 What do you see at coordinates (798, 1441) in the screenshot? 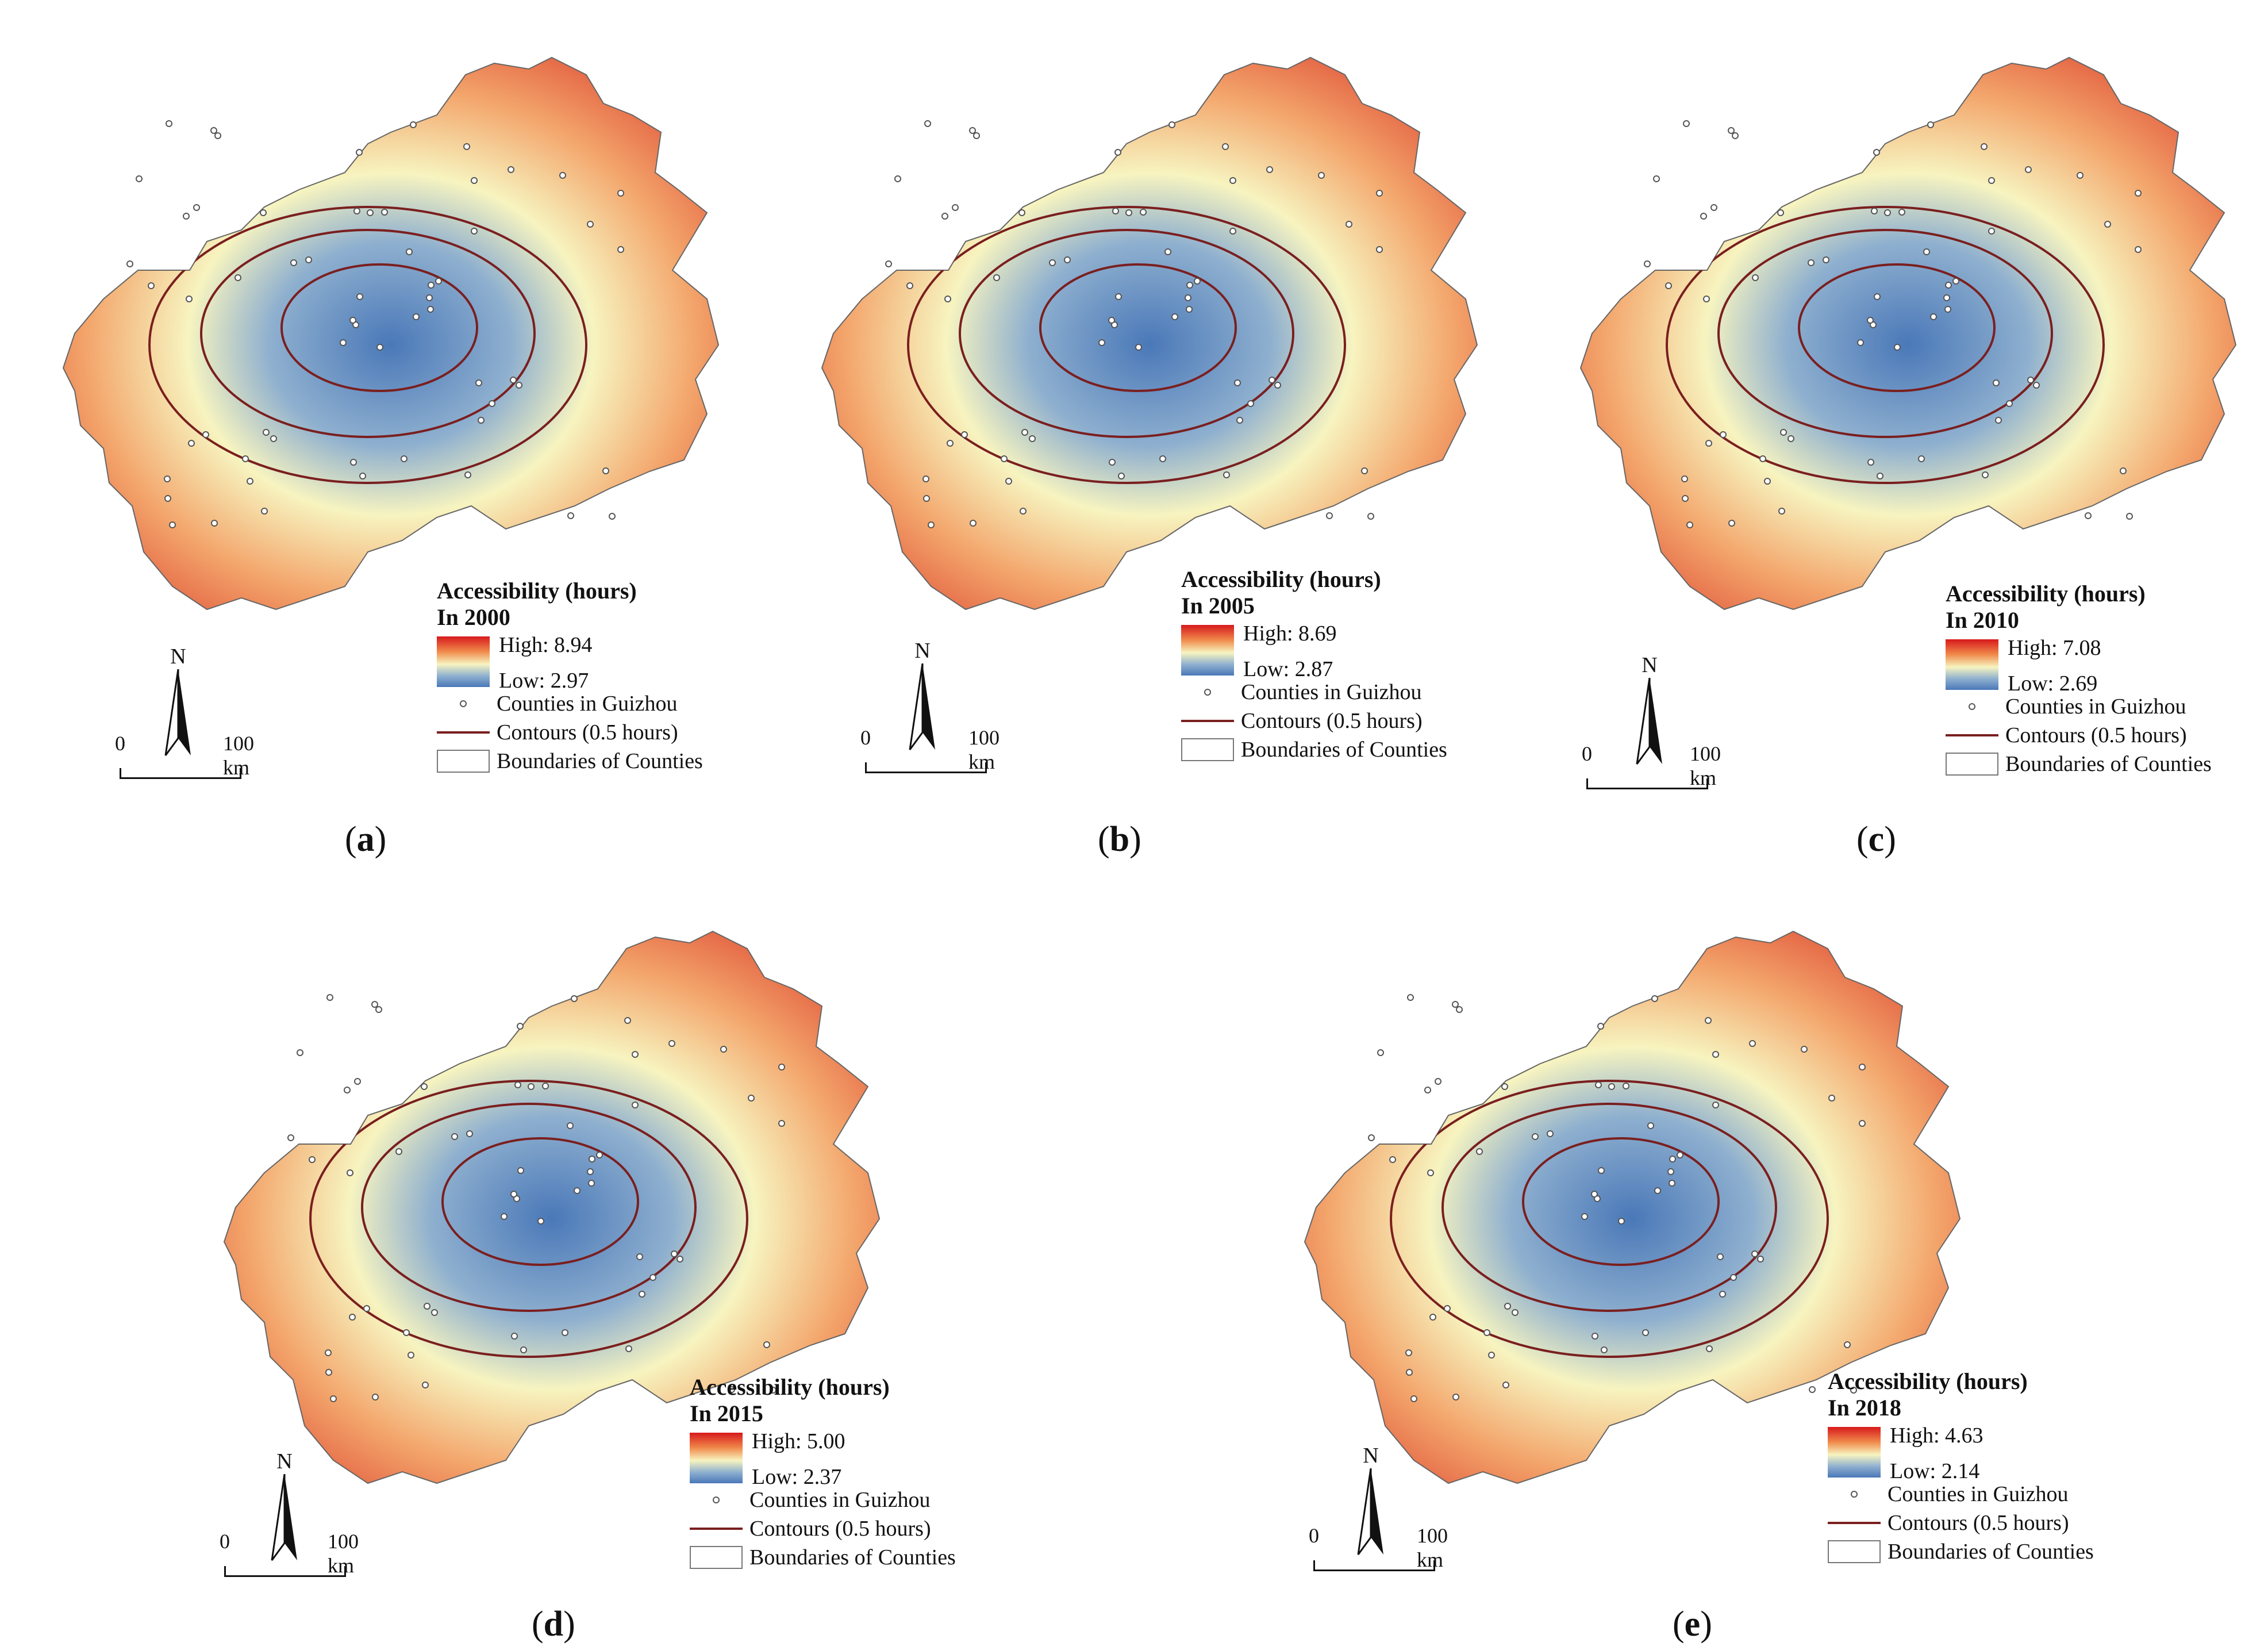
I see `legend-high: High: 5.00` at bounding box center [798, 1441].